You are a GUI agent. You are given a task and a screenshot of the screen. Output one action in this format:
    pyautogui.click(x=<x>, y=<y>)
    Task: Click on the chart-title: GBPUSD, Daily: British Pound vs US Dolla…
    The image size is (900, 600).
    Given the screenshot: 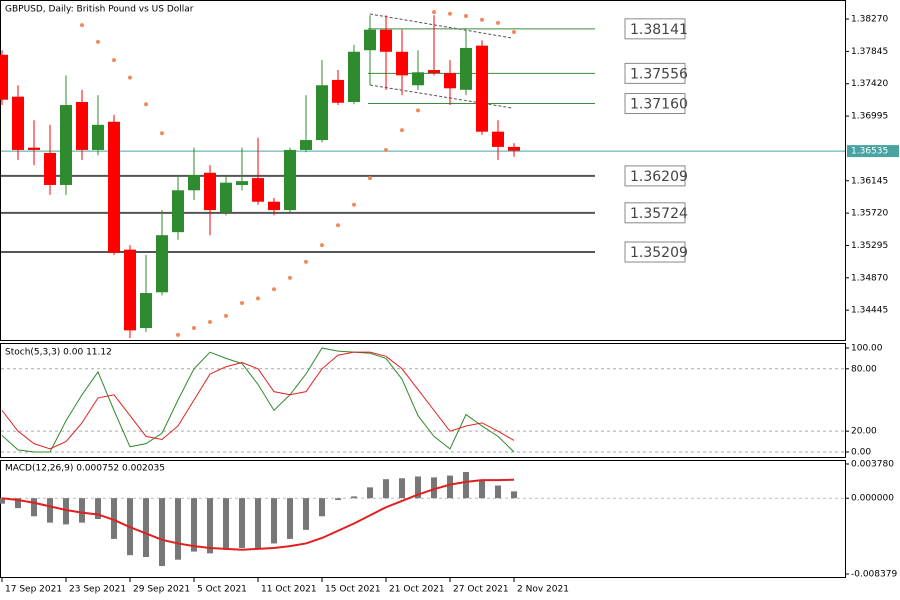 What is the action you would take?
    pyautogui.click(x=99, y=10)
    